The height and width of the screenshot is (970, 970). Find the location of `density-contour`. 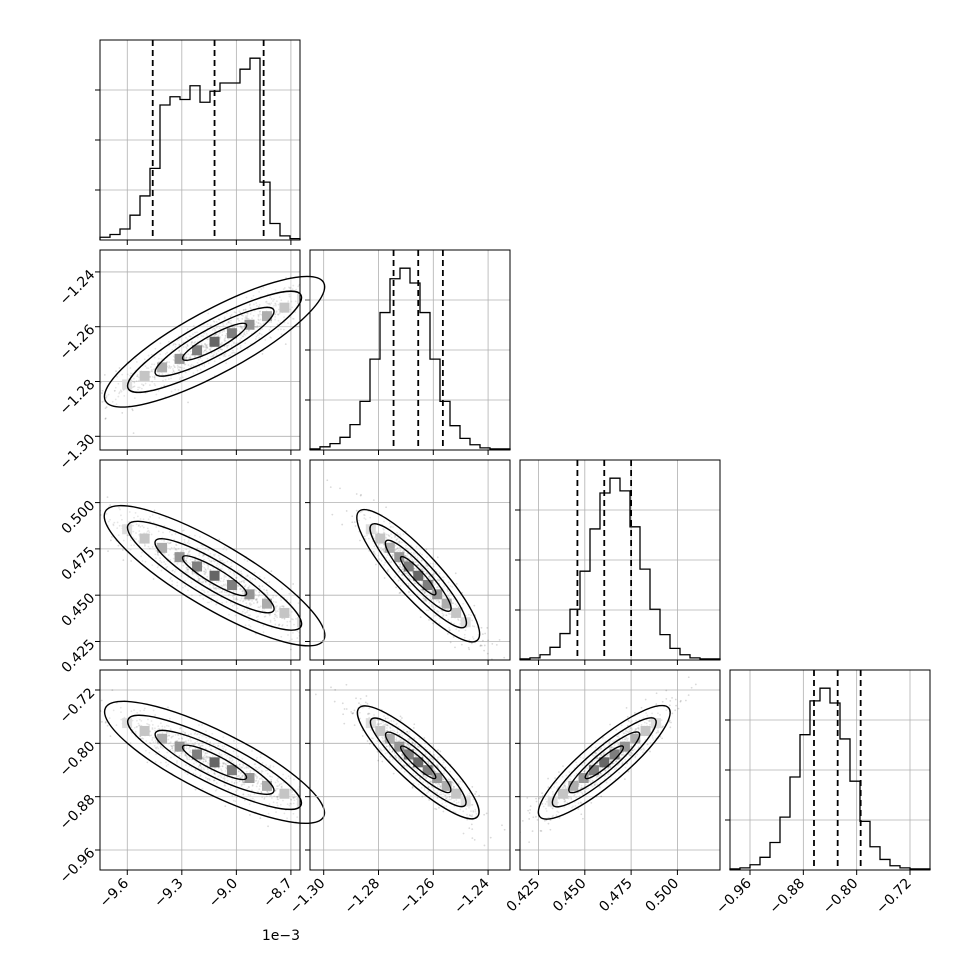

density-contour is located at coordinates (214, 341).